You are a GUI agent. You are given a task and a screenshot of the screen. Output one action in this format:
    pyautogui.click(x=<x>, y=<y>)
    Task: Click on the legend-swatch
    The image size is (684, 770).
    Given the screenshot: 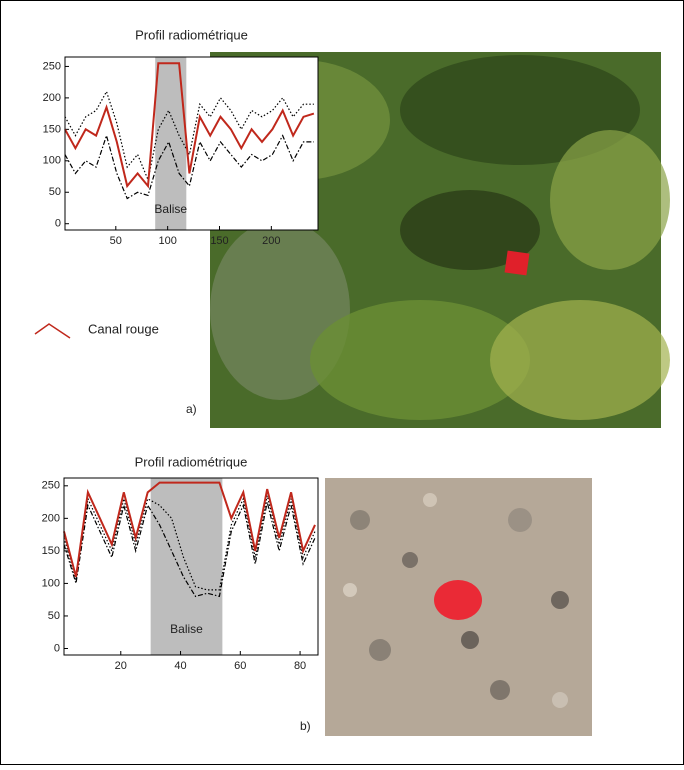 What is the action you would take?
    pyautogui.click(x=52, y=331)
    